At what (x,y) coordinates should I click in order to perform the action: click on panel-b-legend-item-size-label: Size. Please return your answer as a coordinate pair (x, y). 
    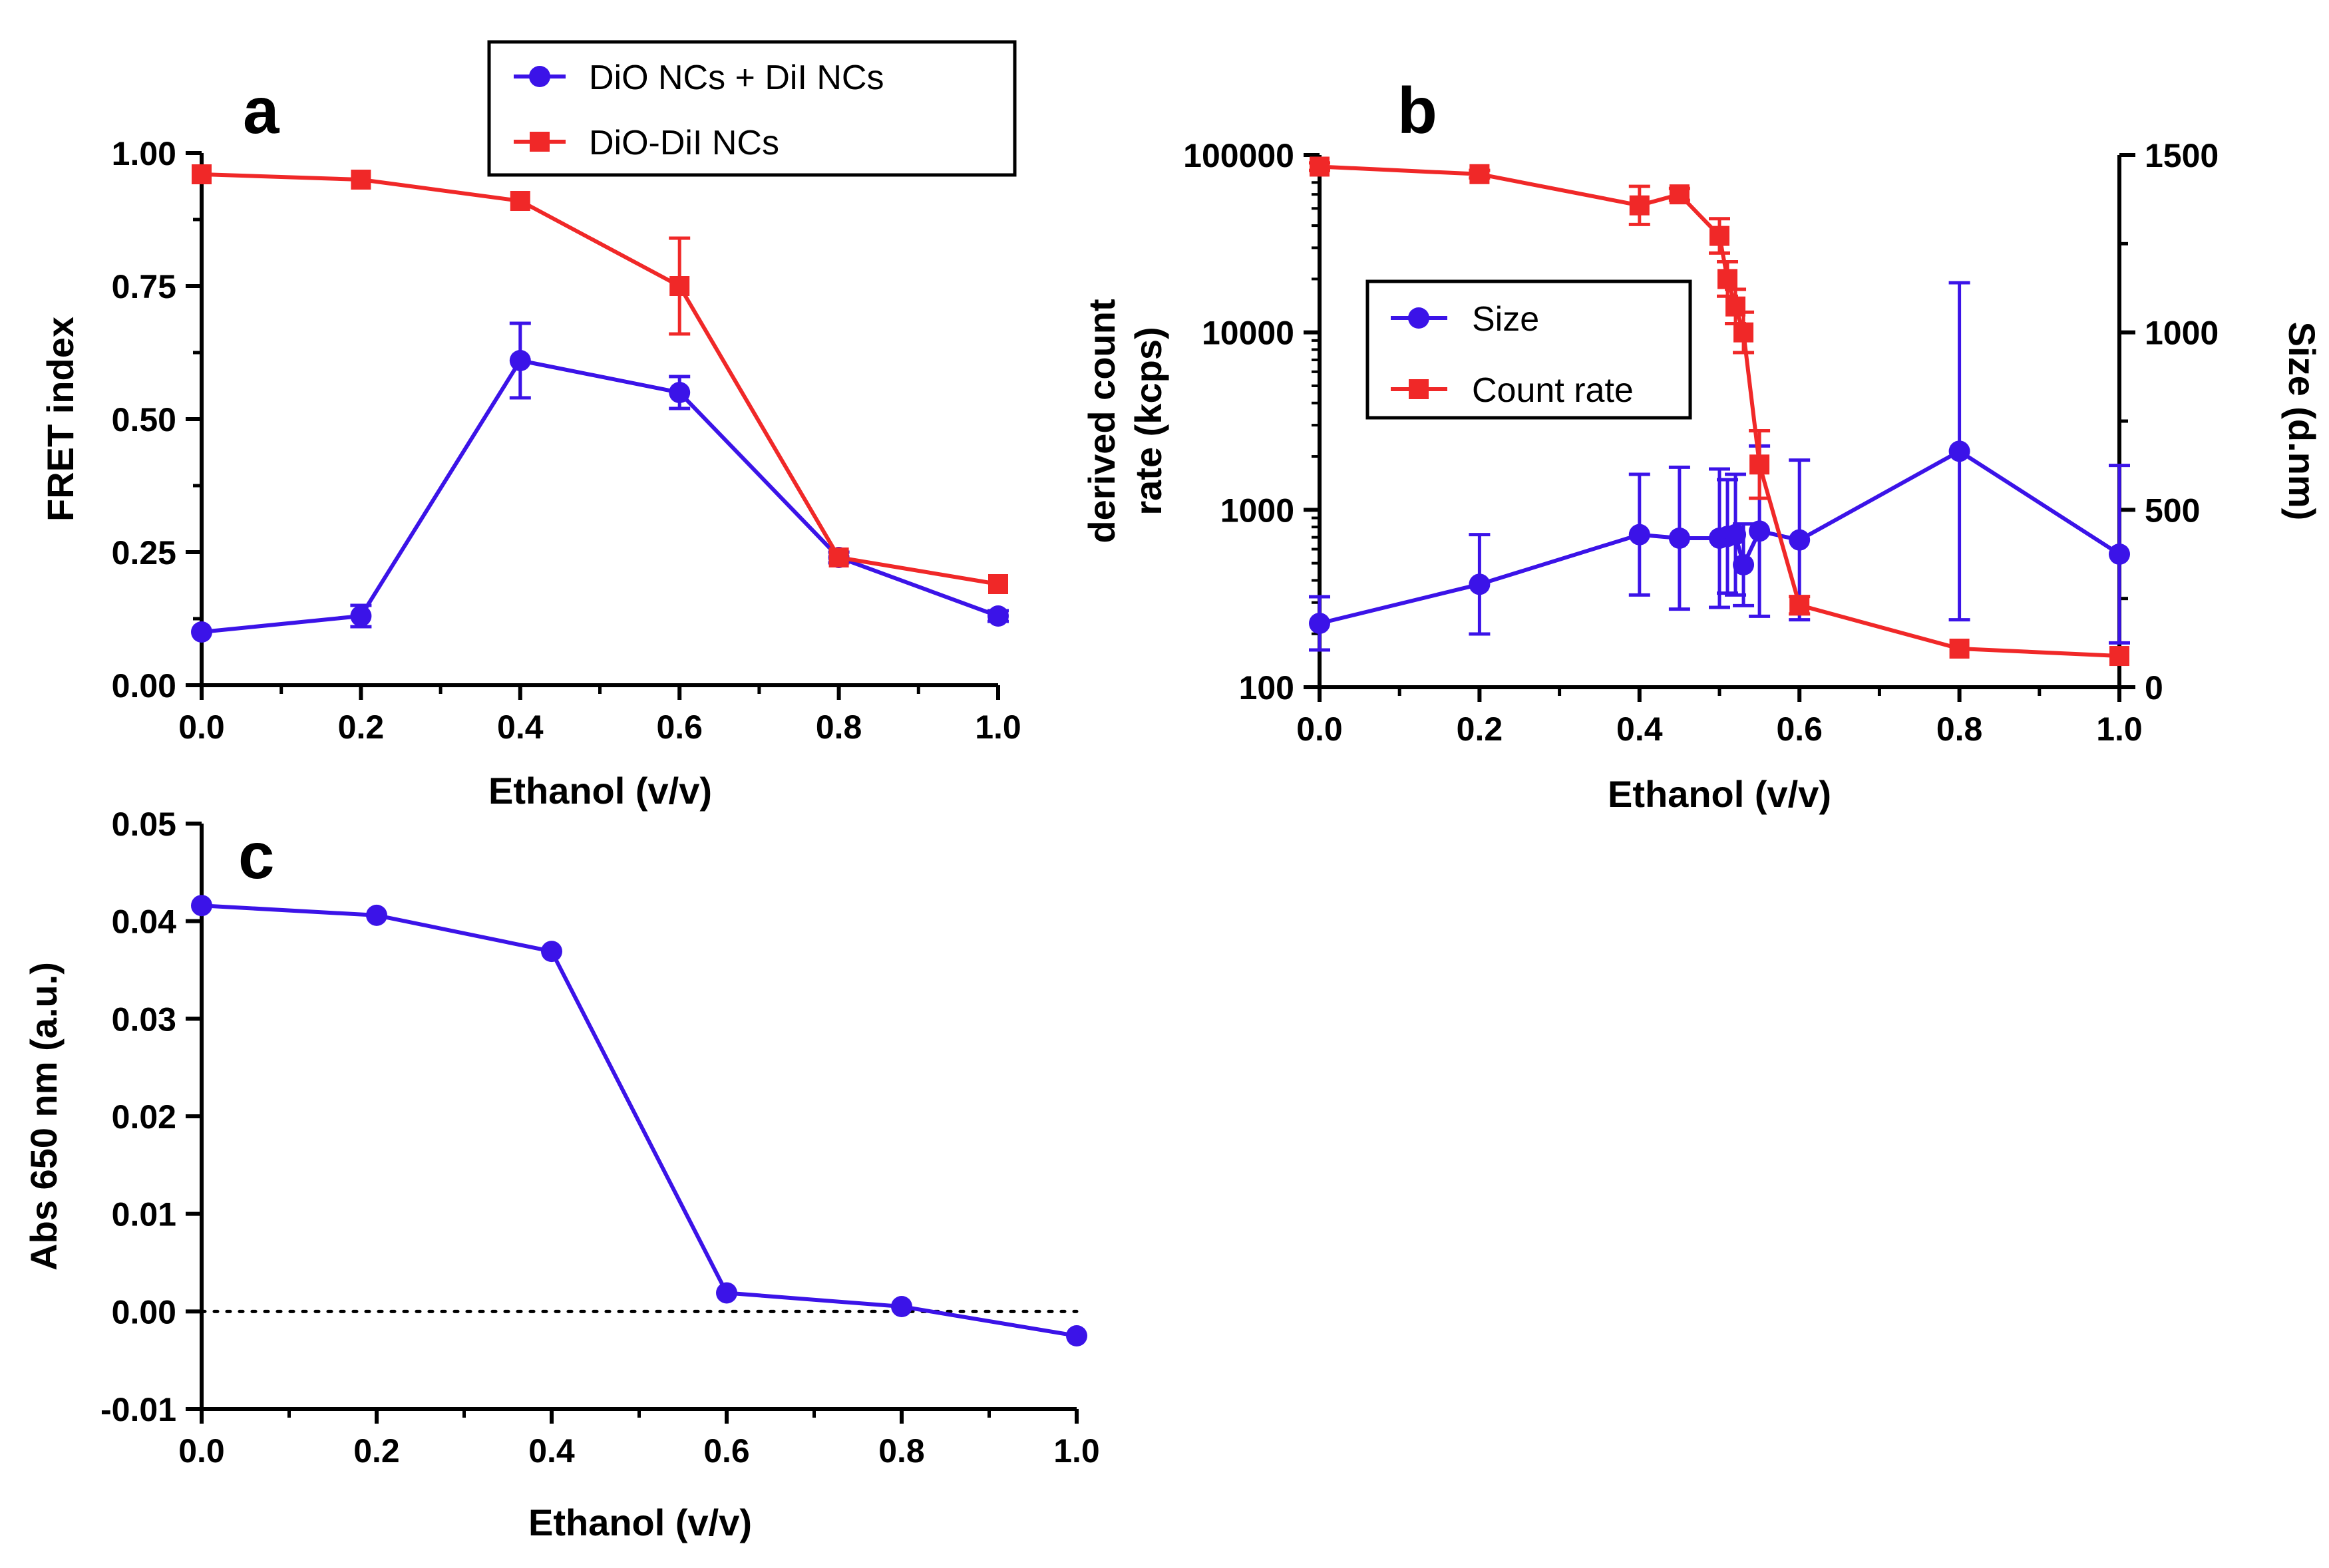
    Looking at the image, I should click on (1506, 319).